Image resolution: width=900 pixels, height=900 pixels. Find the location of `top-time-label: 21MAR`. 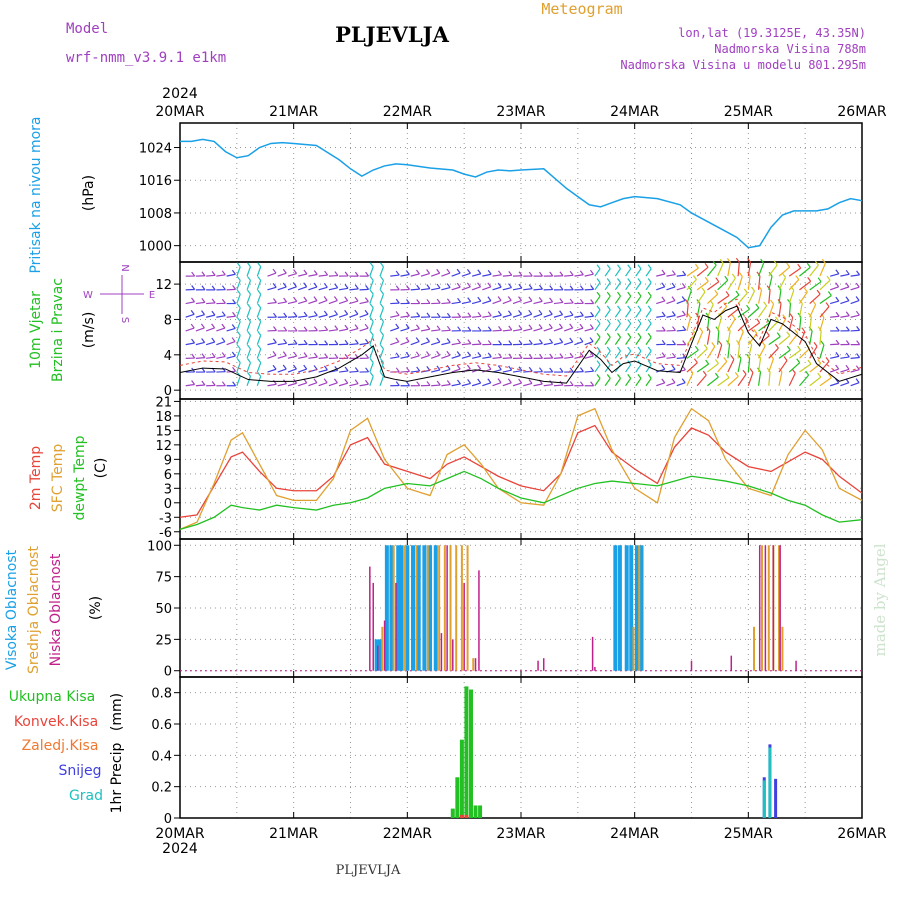

top-time-label: 21MAR is located at coordinates (293, 112).